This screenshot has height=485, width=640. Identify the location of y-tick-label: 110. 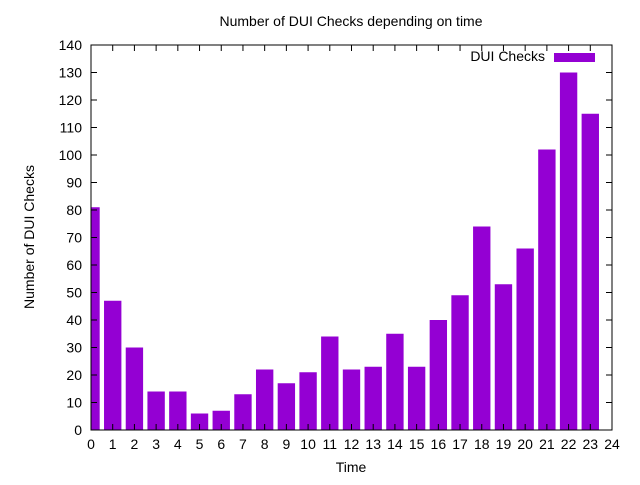
(71, 128).